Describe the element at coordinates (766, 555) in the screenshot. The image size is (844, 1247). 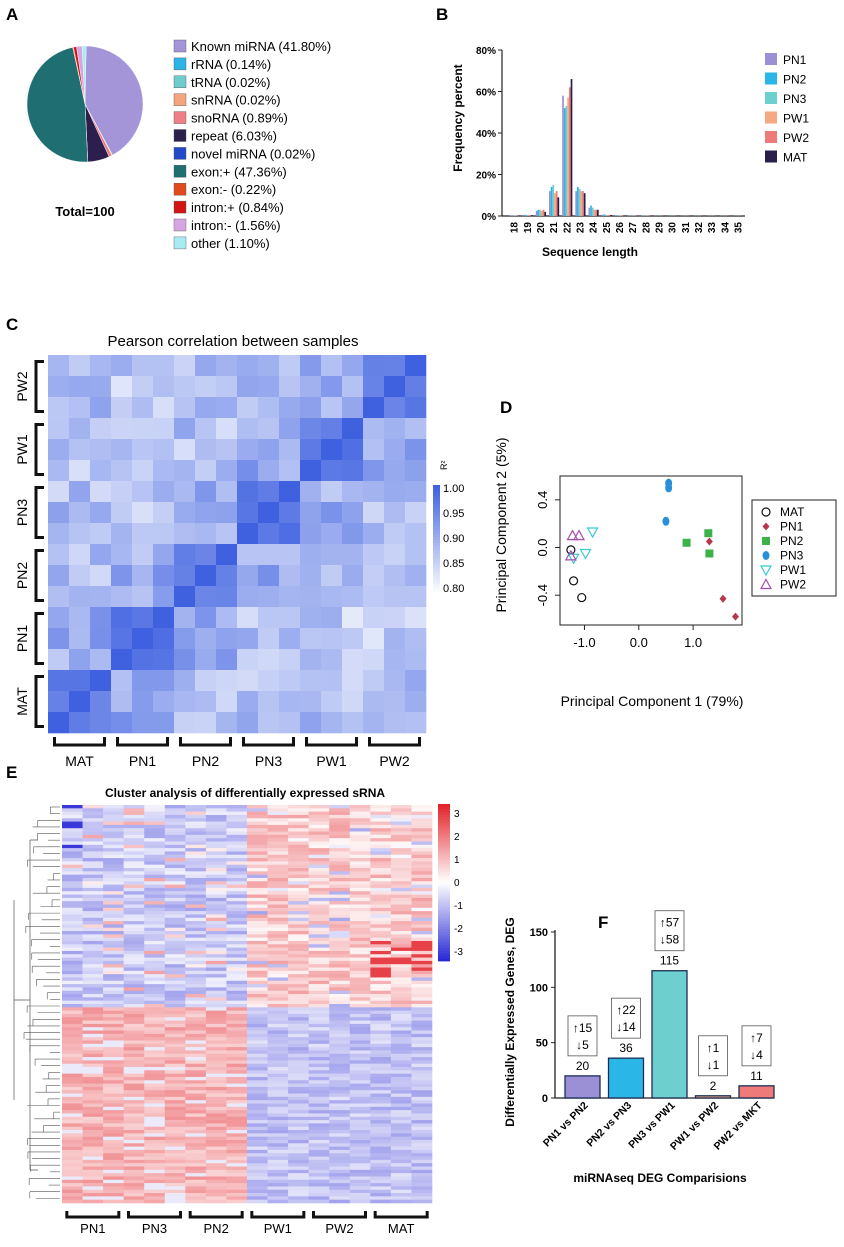
I see `pca-legend-marker` at that location.